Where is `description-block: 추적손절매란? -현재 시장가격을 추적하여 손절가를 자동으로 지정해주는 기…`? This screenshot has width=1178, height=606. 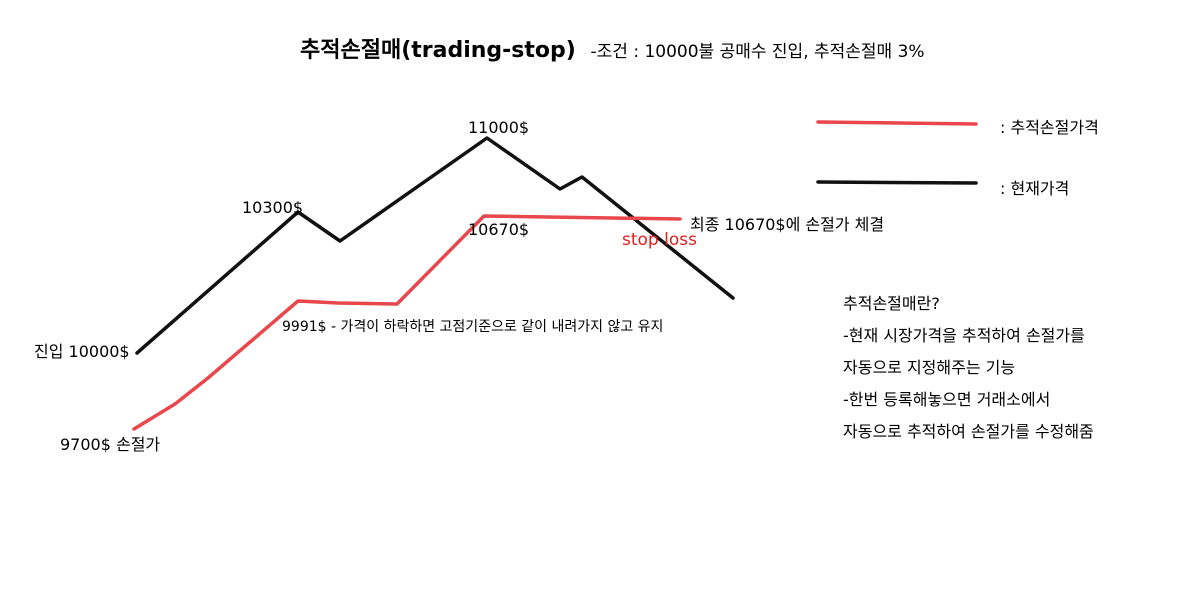
description-block: 추적손절매란? -현재 시장가격을 추적하여 손절가를 자동으로 지정해주는 기… is located at coordinates (968, 368).